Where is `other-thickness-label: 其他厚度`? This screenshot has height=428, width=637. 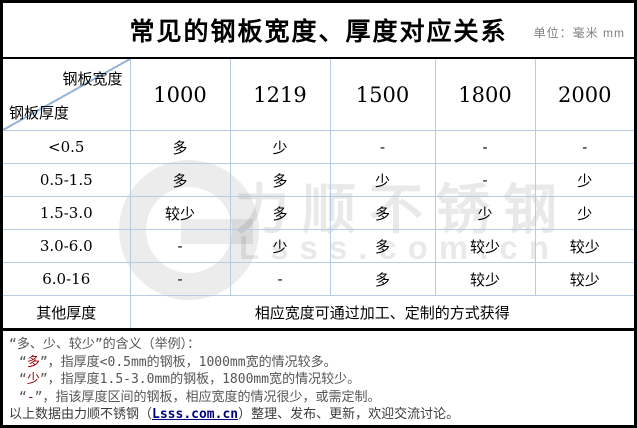 other-thickness-label: 其他厚度 is located at coordinates (67, 312).